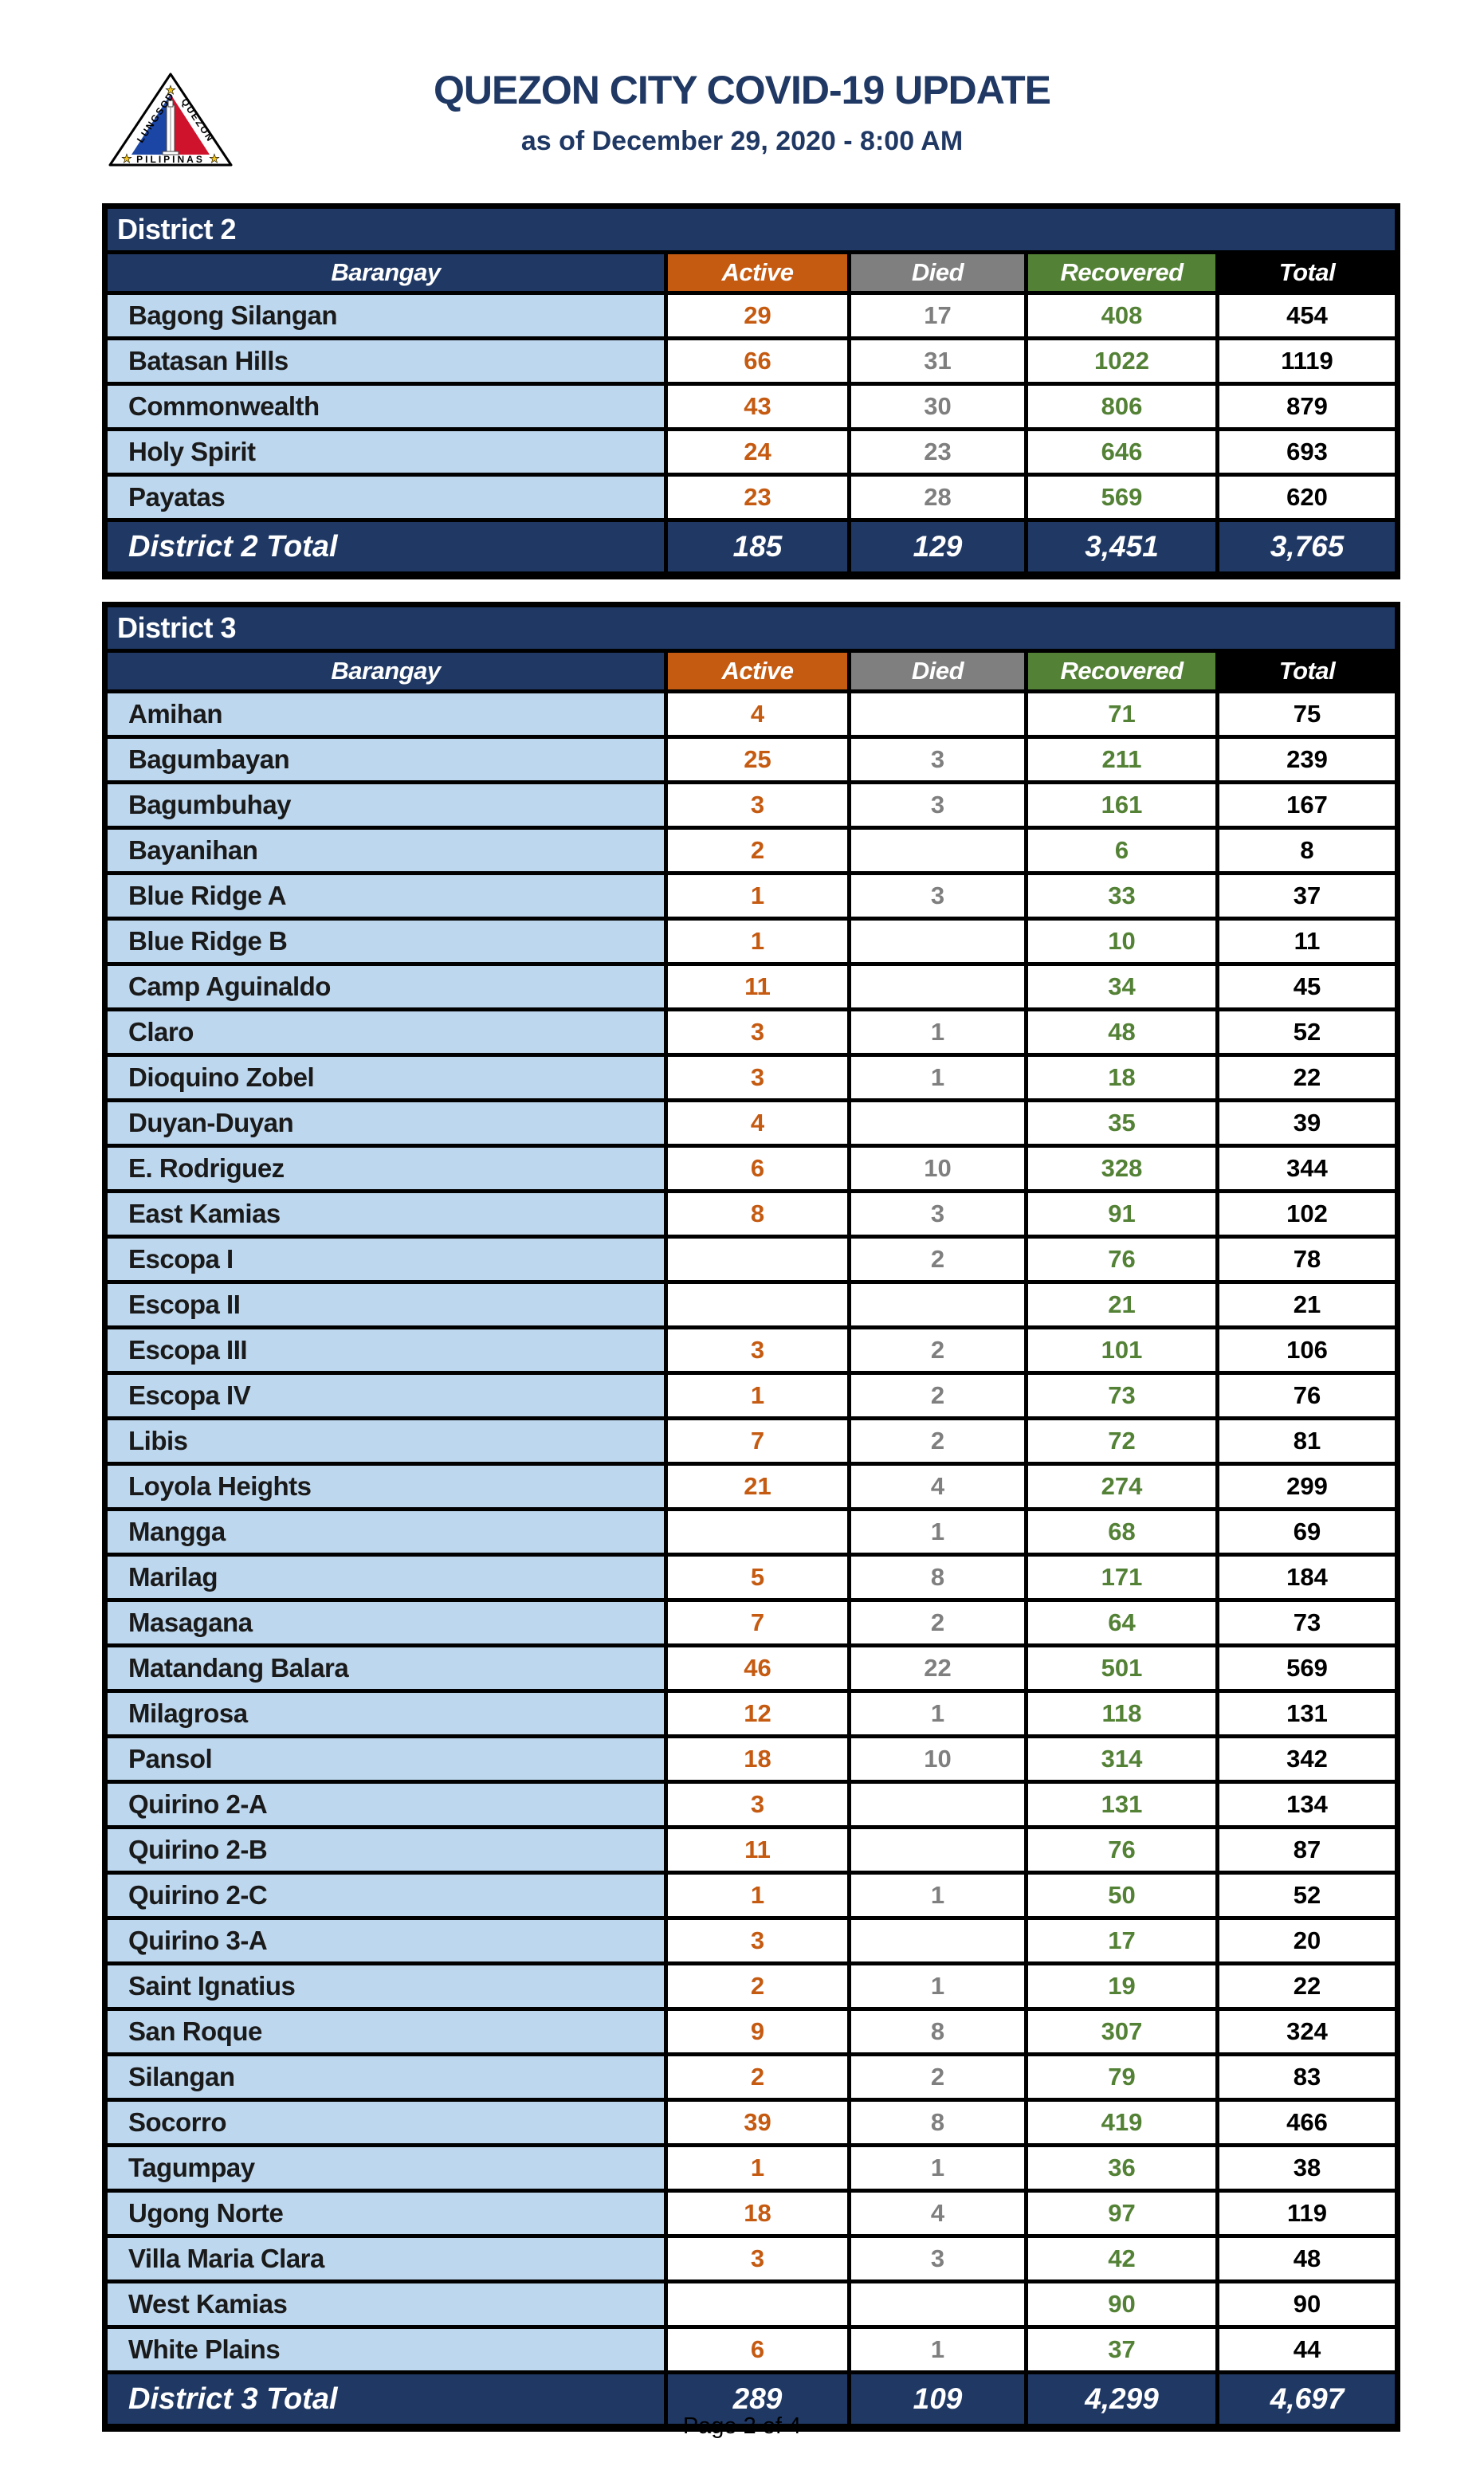  Describe the element at coordinates (1121, 1941) in the screenshot. I see `recovered-cell: 17` at that location.